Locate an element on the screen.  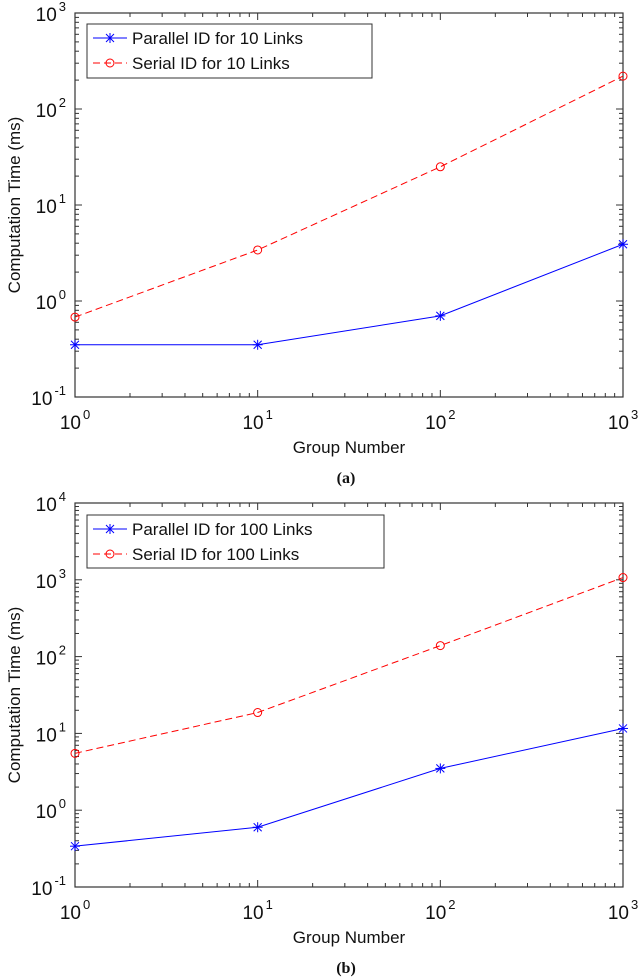
y-tick-label: 10 4 is located at coordinates (51, 502).